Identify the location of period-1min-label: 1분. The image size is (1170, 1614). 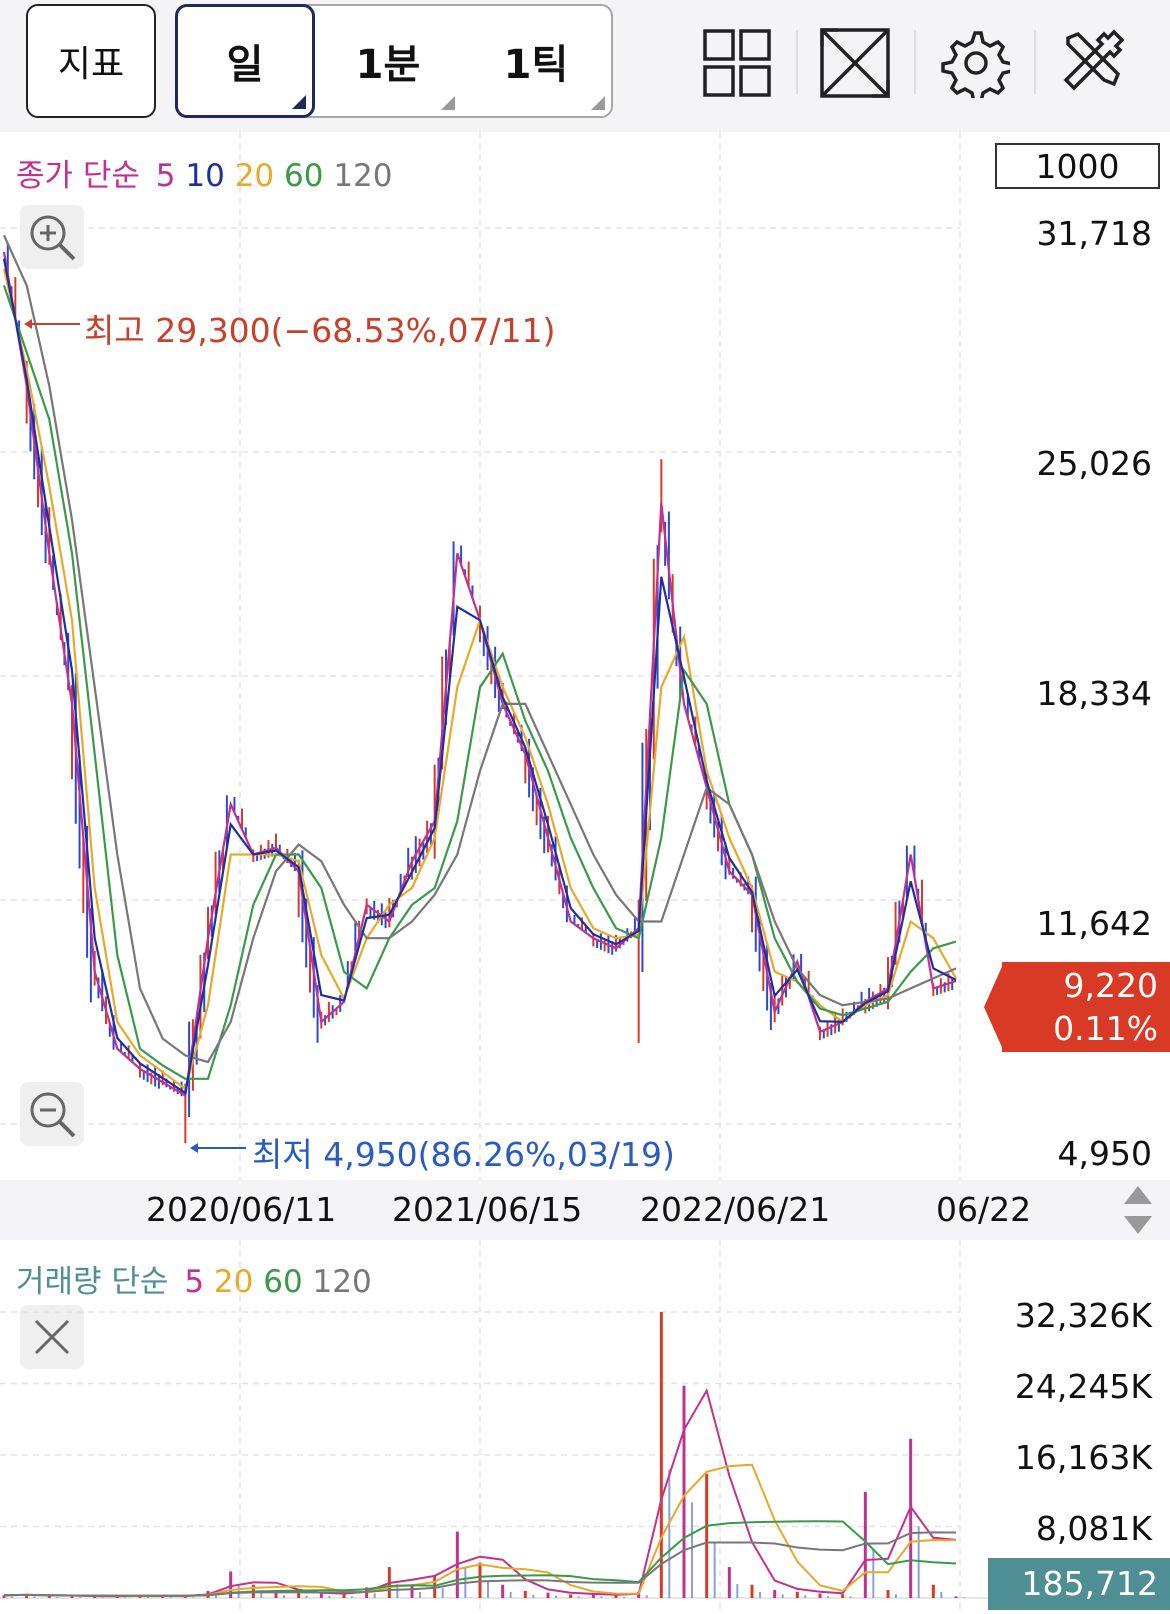
(388, 65).